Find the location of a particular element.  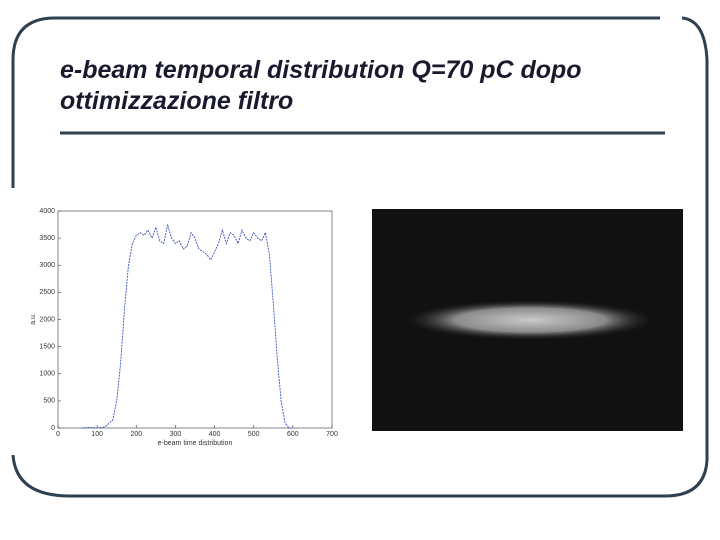

y-tick-label: 3500 is located at coordinates (47, 238).